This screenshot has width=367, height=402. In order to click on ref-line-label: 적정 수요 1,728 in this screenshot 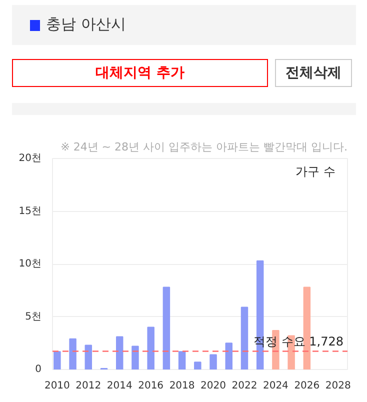, I will do `click(299, 341)`.